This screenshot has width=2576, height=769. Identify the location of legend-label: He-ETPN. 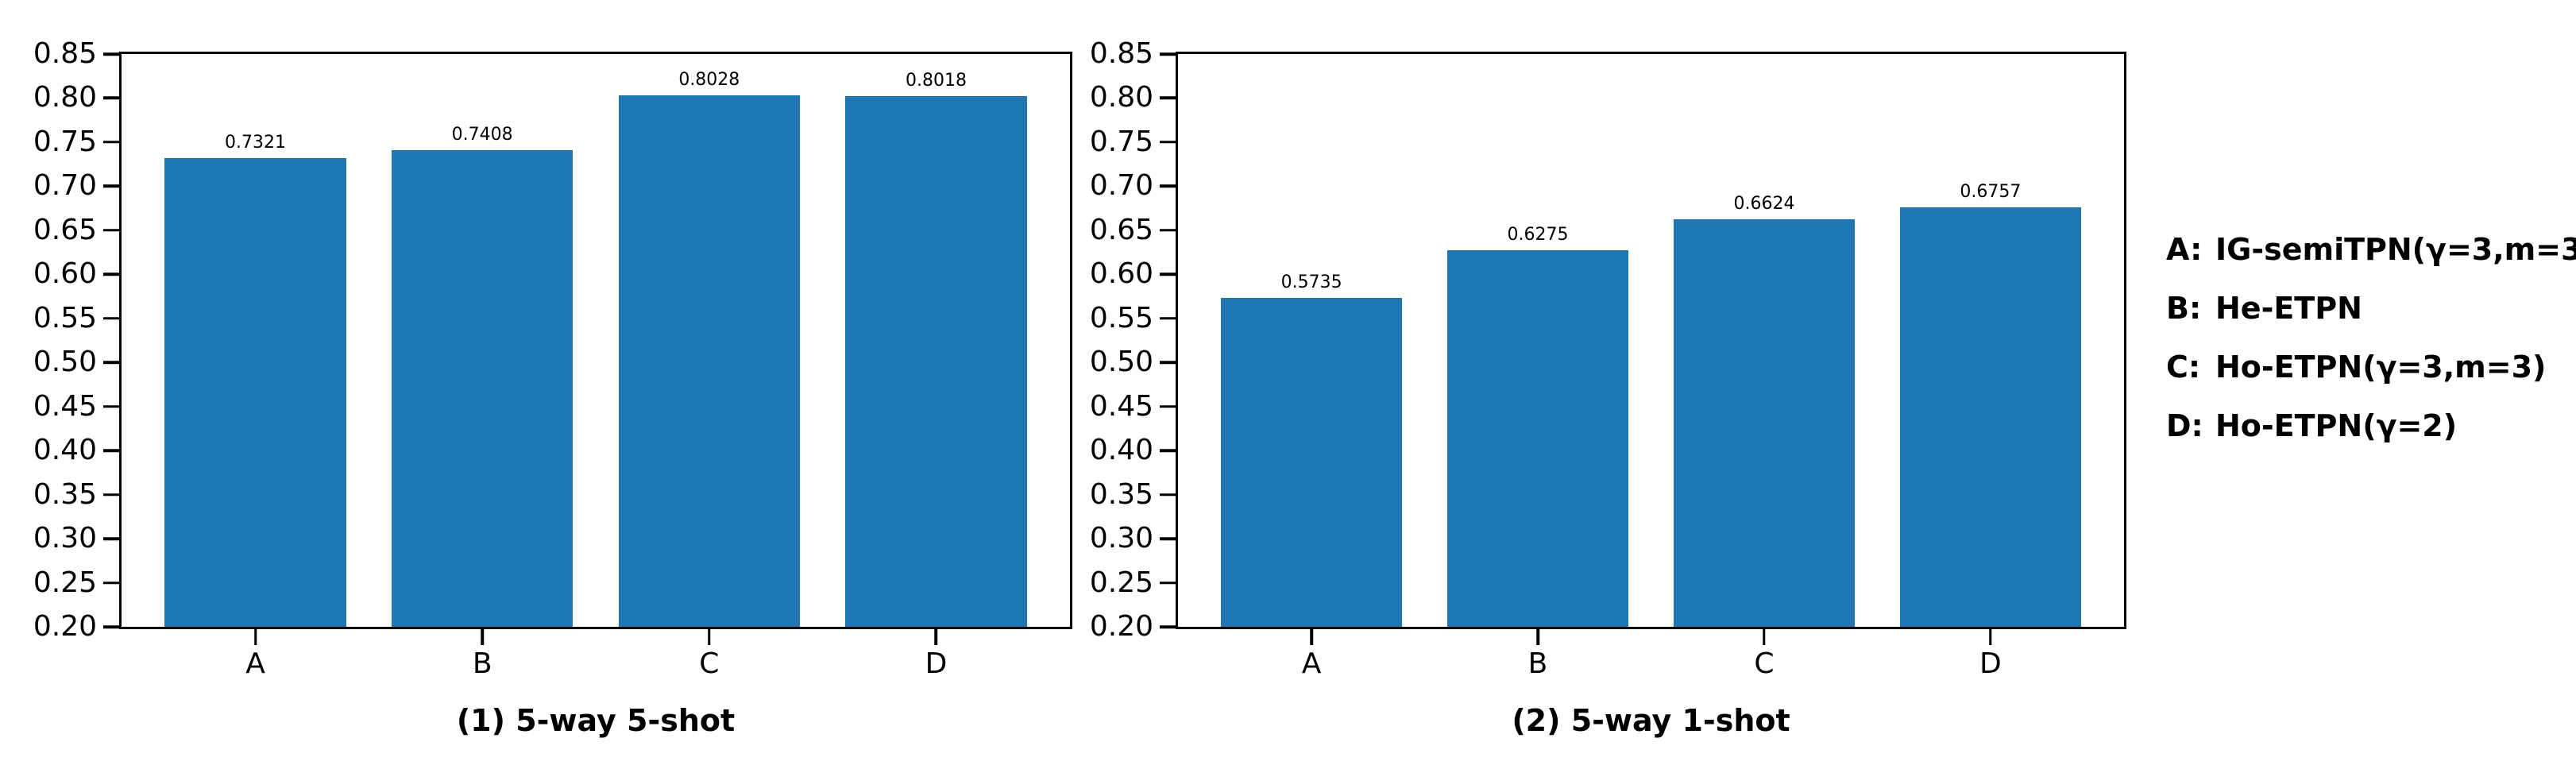
(2288, 308).